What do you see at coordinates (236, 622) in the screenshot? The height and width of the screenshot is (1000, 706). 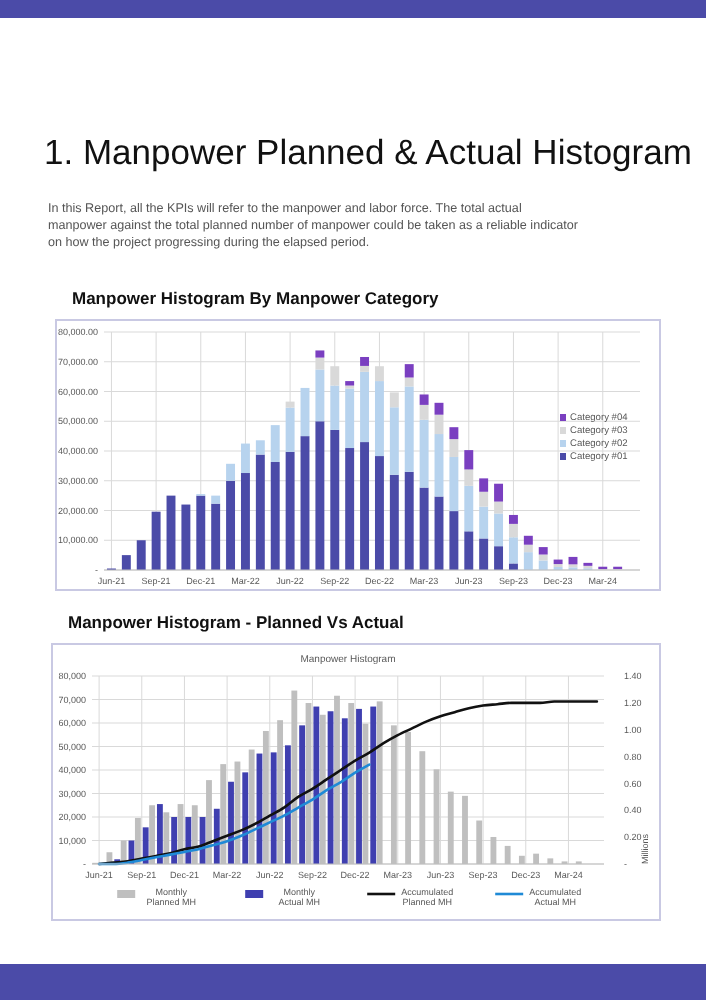 I see `chart-title: Manpower Histogram - Planned Vs Actual` at bounding box center [236, 622].